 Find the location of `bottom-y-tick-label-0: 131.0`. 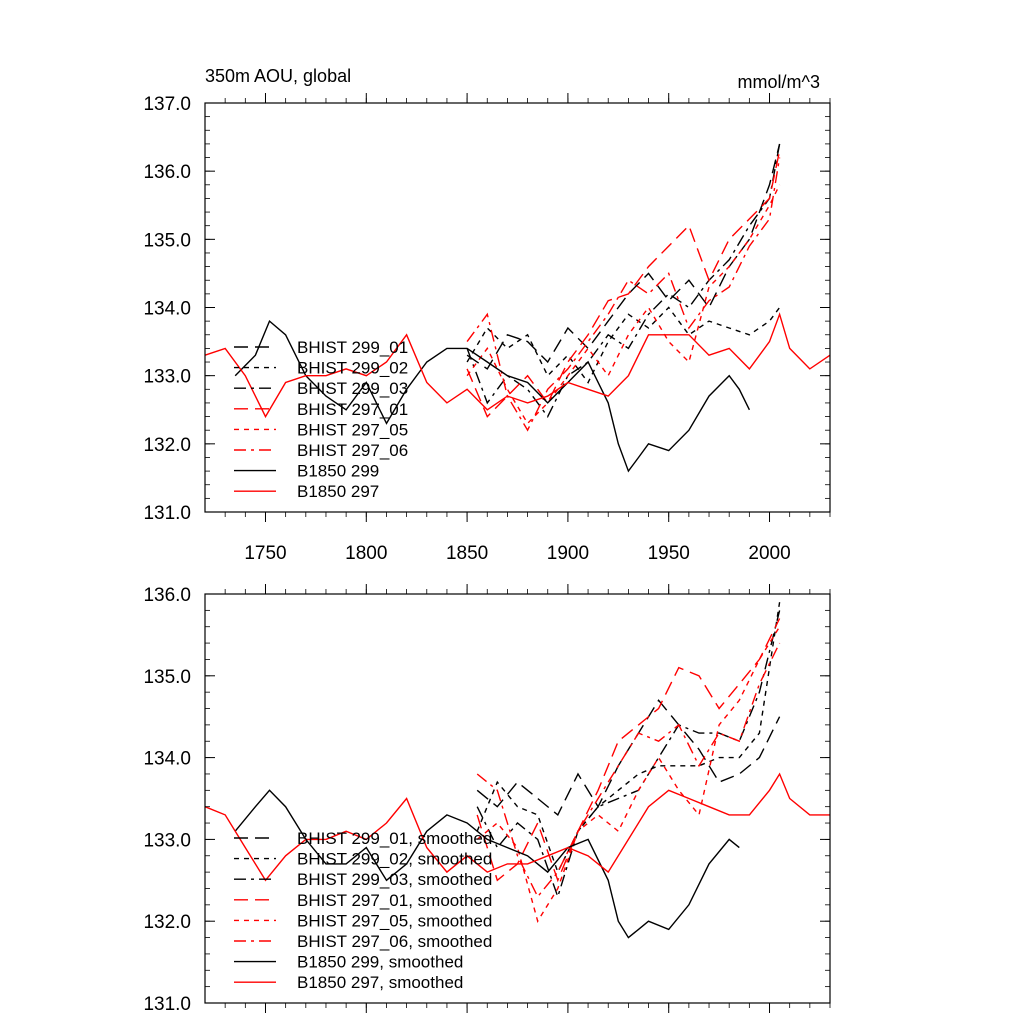

bottom-y-tick-label-0: 131.0 is located at coordinates (167, 1004).